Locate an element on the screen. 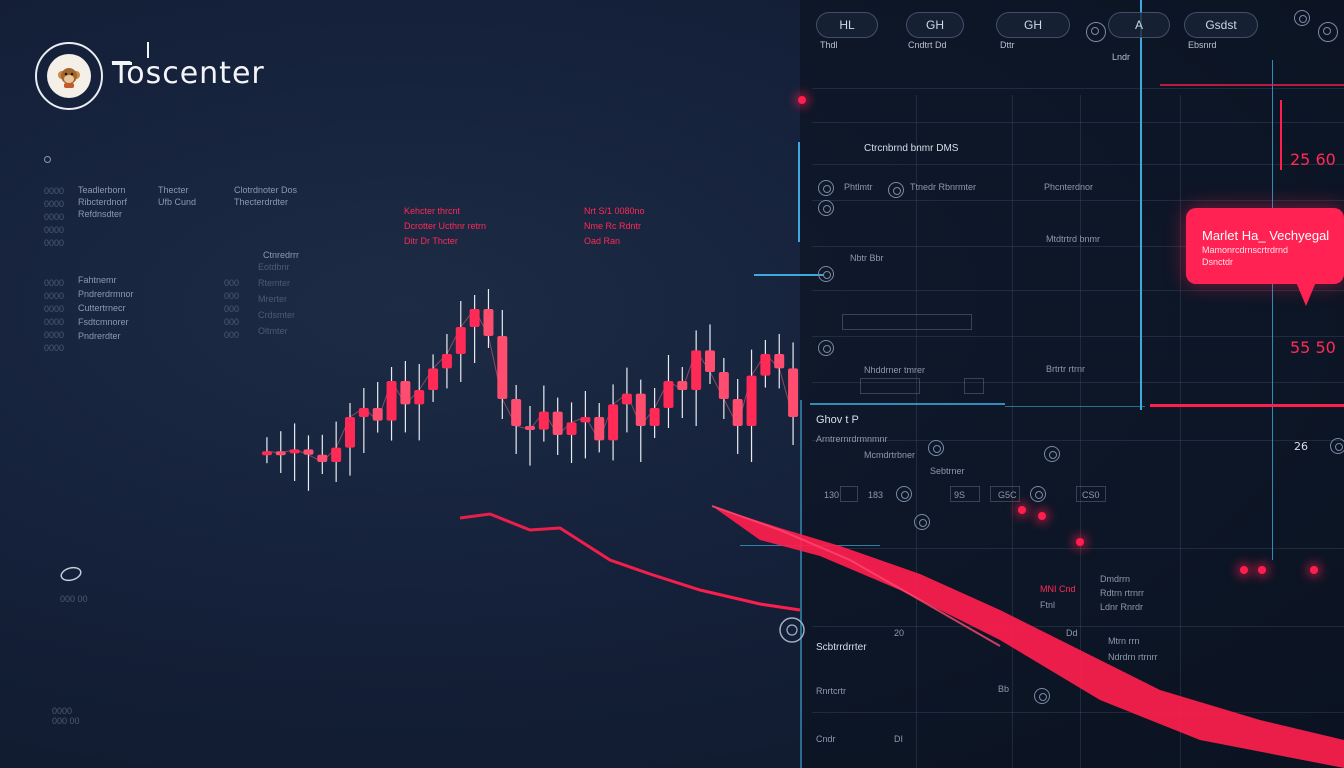 The image size is (1344, 768). left-number-column-3: 000 000 000 000 000 is located at coordinates (232, 309).